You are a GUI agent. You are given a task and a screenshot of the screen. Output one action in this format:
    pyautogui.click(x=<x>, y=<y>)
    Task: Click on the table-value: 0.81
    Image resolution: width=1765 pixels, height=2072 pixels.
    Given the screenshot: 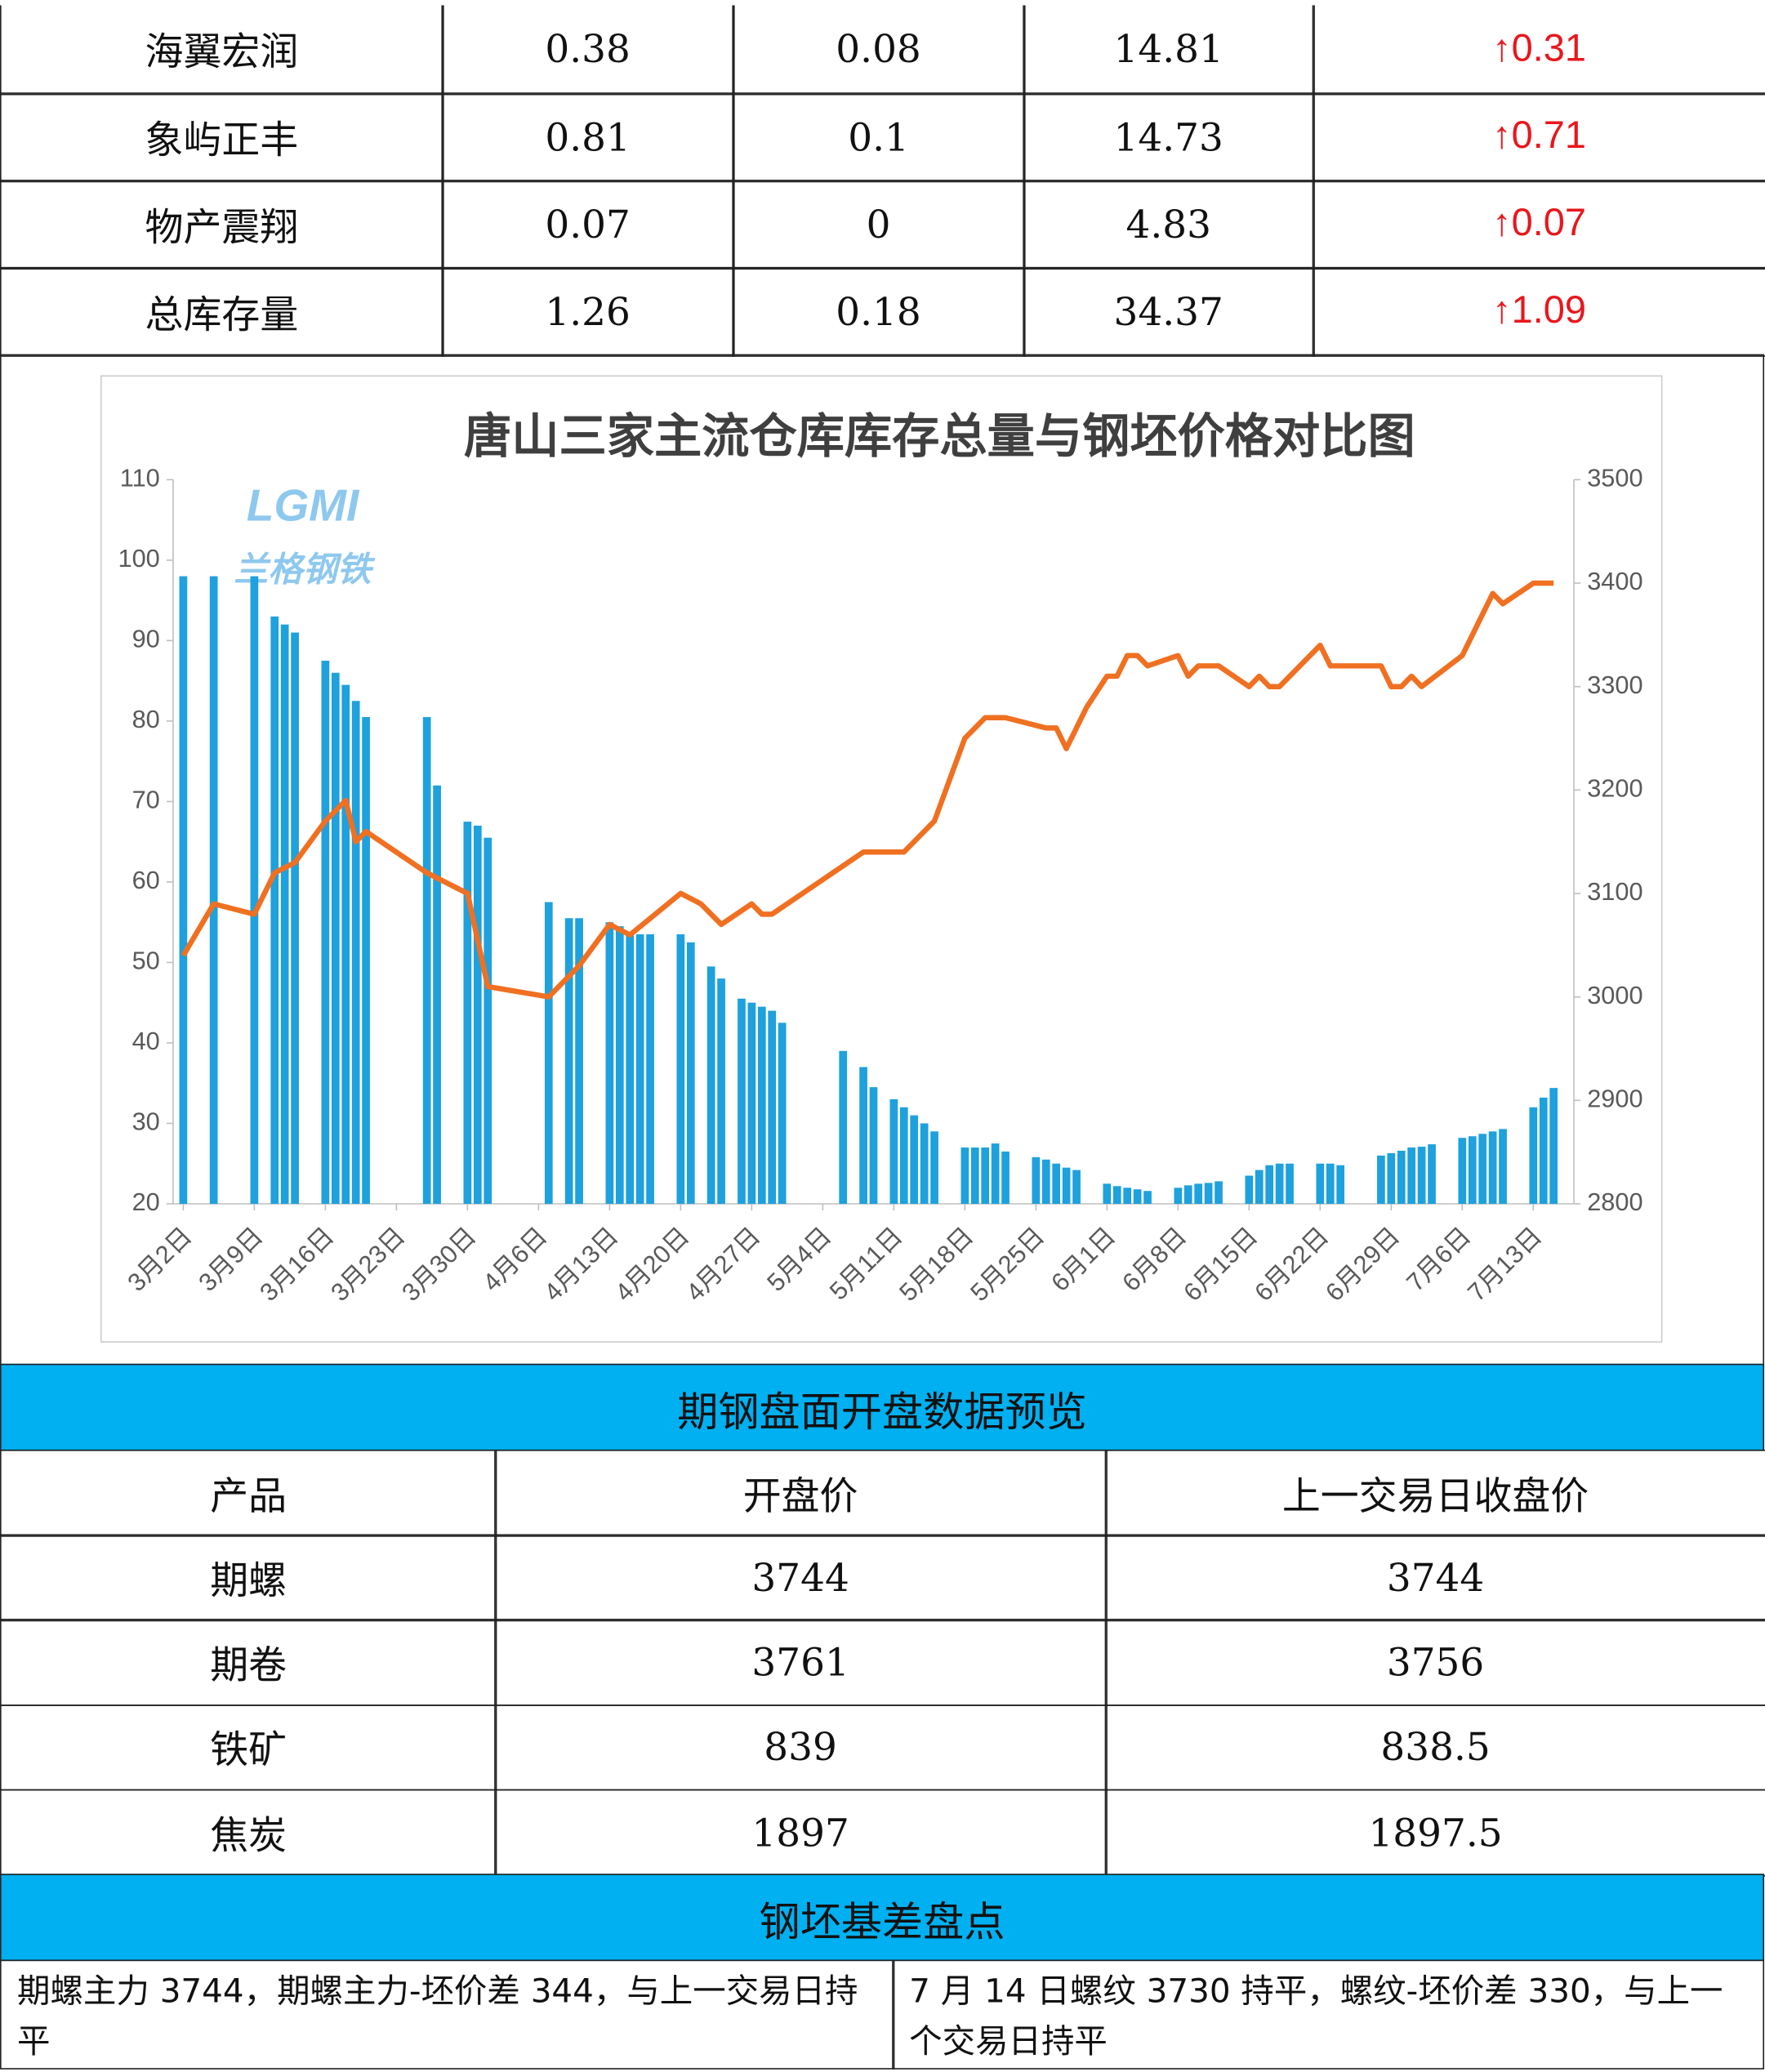 What is the action you would take?
    pyautogui.click(x=587, y=137)
    